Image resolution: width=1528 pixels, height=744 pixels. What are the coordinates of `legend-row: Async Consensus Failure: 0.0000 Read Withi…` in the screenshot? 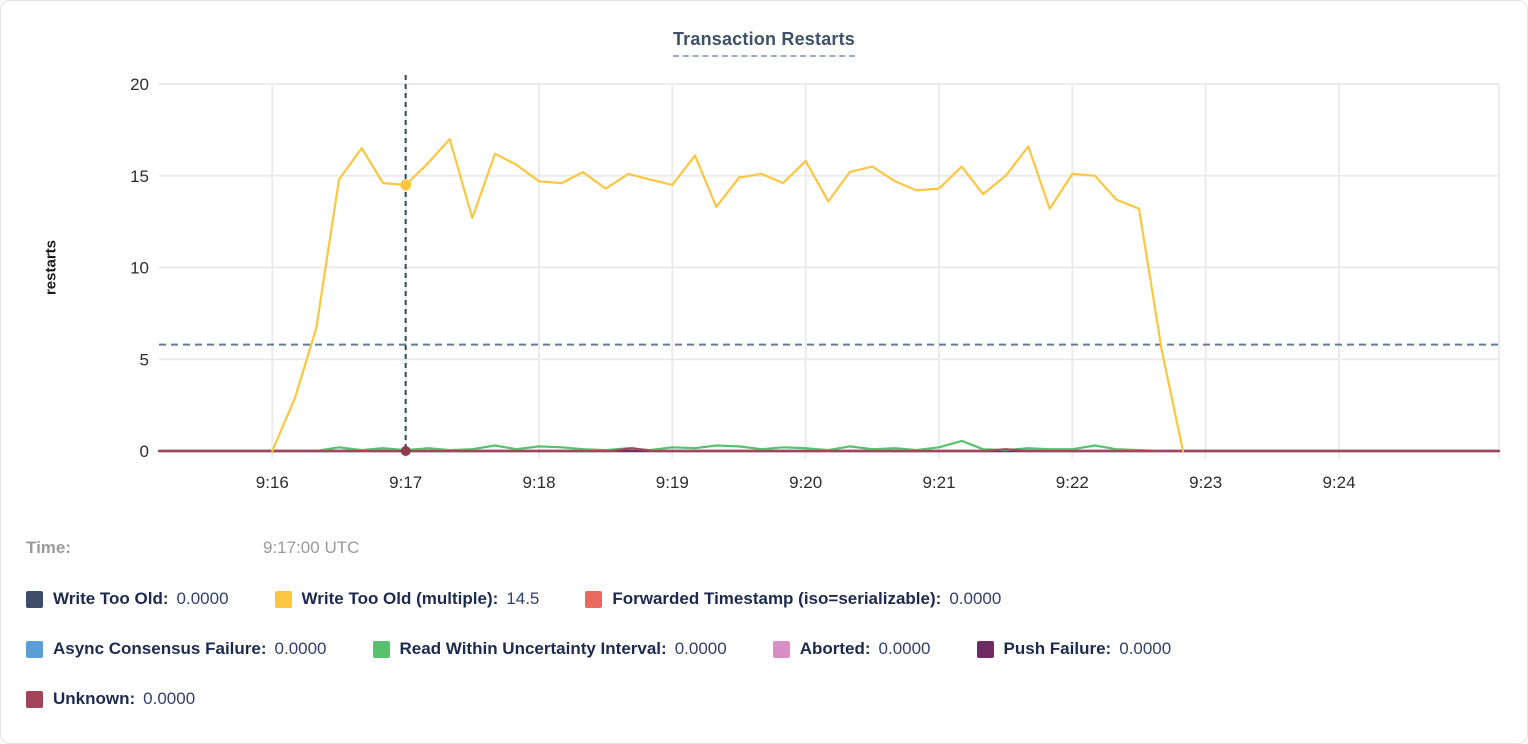 It's located at (766, 649).